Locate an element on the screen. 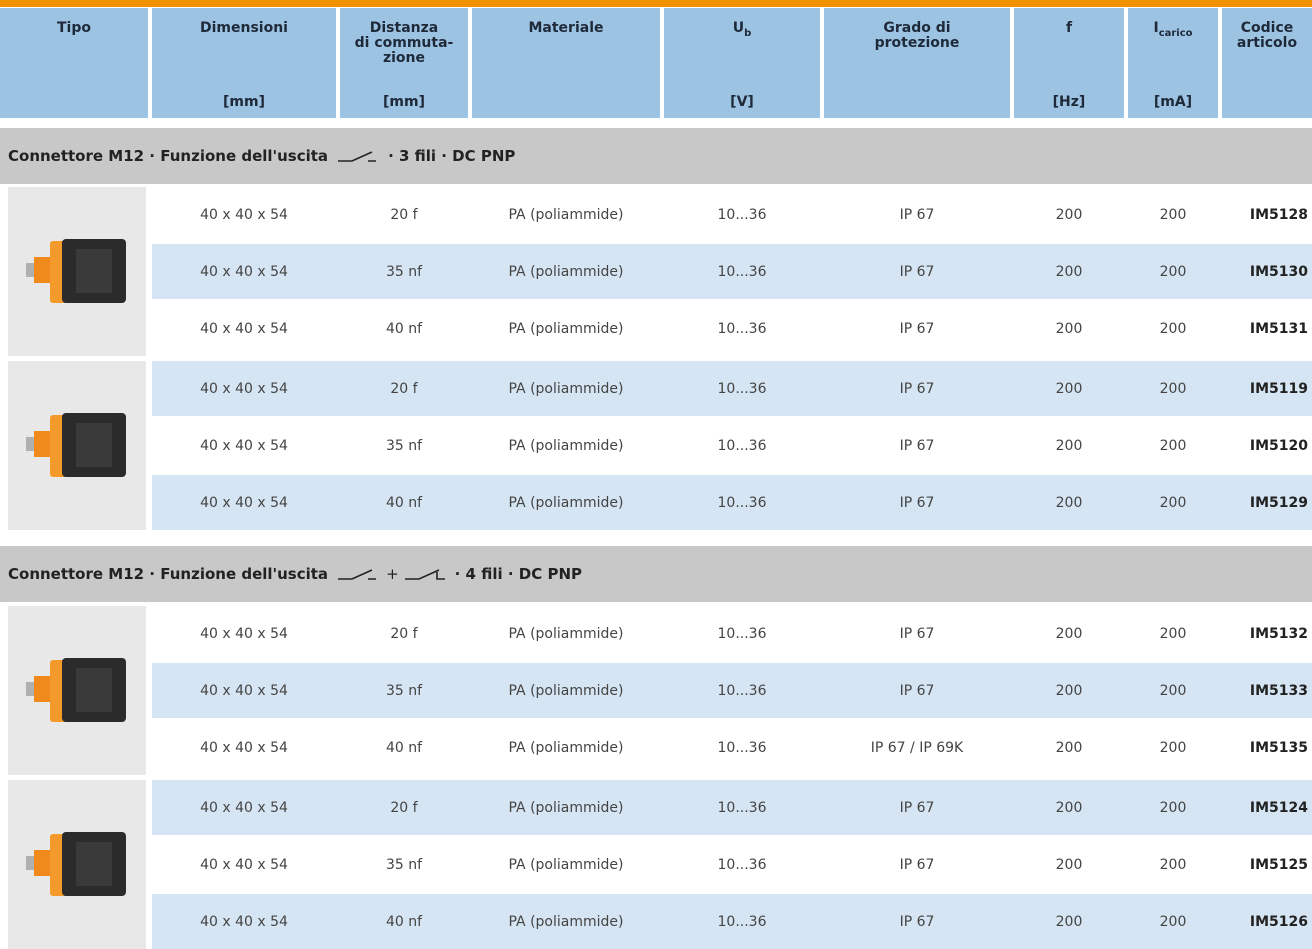 This screenshot has height=949, width=1312. header-cell: Ub [V] is located at coordinates (742, 63).